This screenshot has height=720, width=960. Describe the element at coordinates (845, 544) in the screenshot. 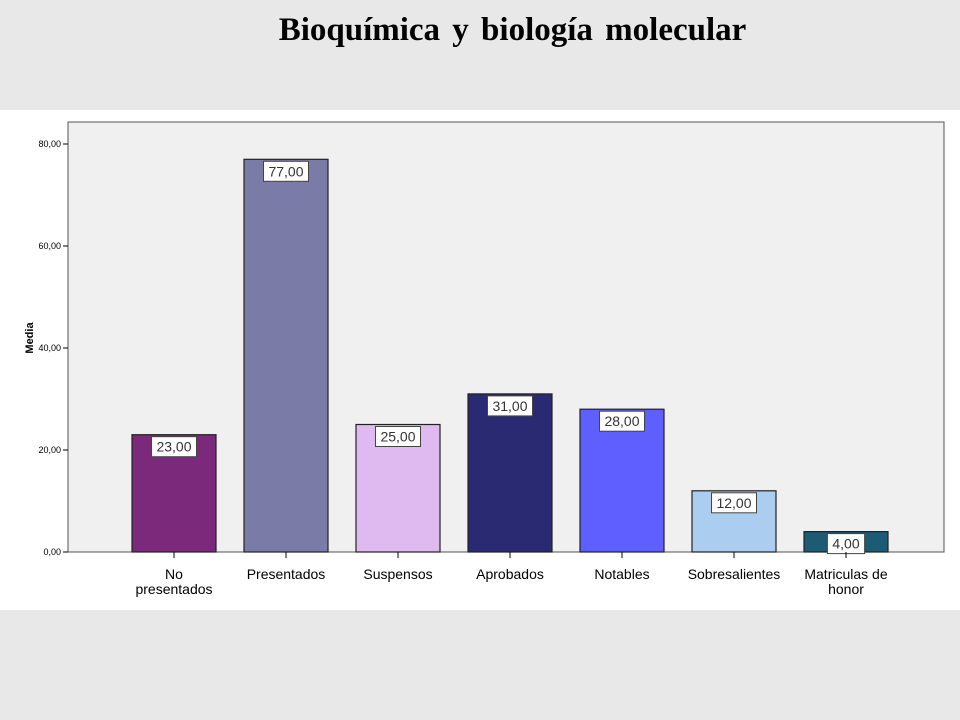

I see `data-label: 4,00` at that location.